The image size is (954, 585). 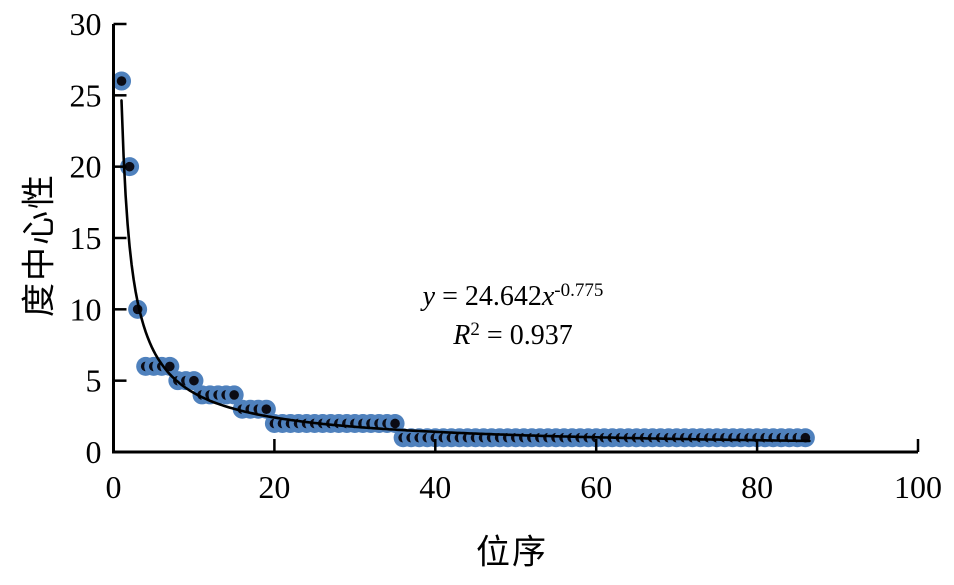 I want to click on x-tick-label: 80, so click(x=757, y=487).